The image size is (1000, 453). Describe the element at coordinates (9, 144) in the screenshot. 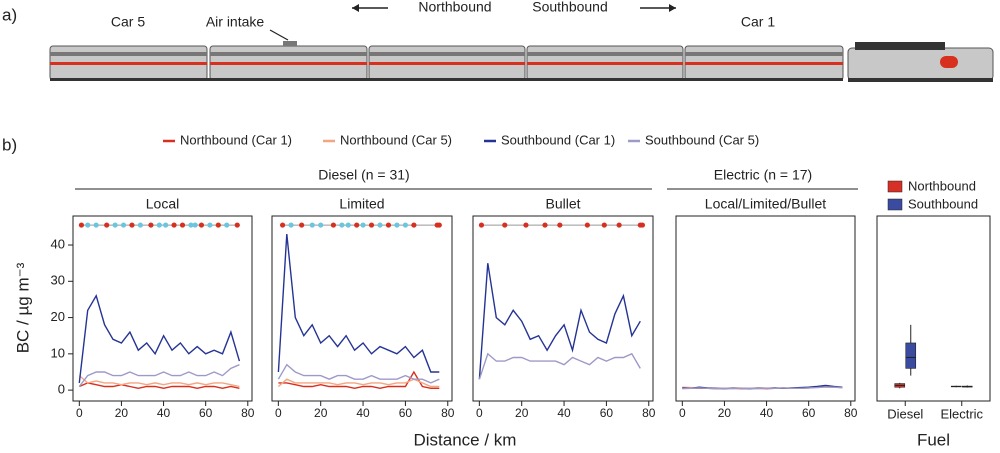

I see `panel-label: b)` at that location.